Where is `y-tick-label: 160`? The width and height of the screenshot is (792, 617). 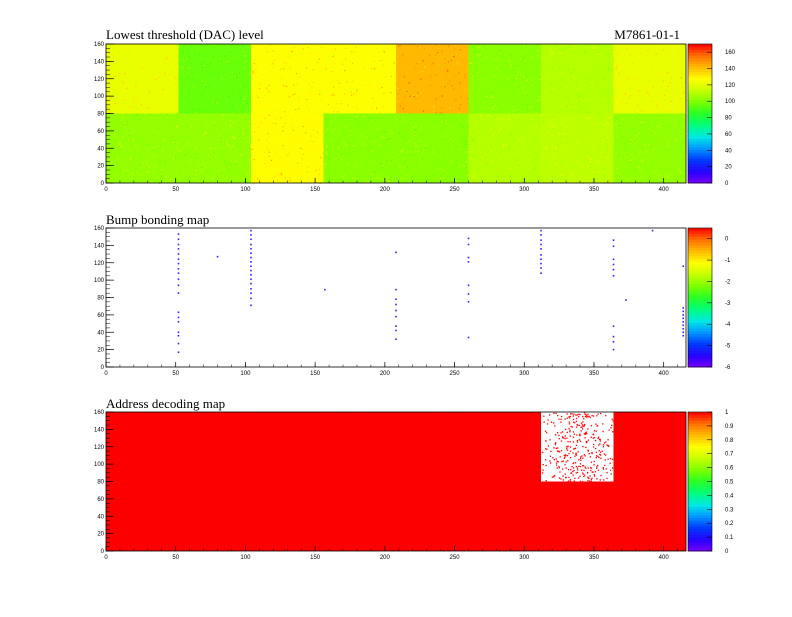
y-tick-label: 160 is located at coordinates (99, 413).